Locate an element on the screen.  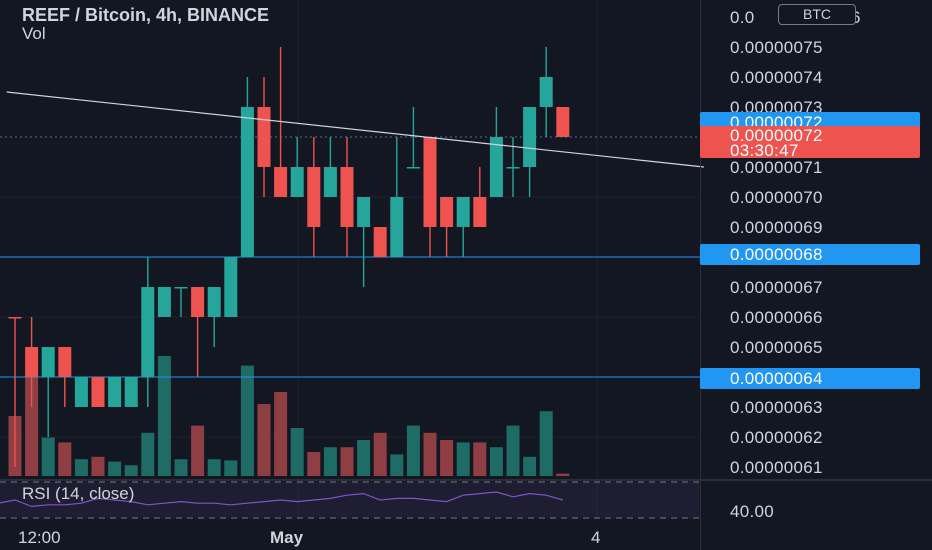
last-price-label: 0.00000072 03:30:47 is located at coordinates (810, 143).